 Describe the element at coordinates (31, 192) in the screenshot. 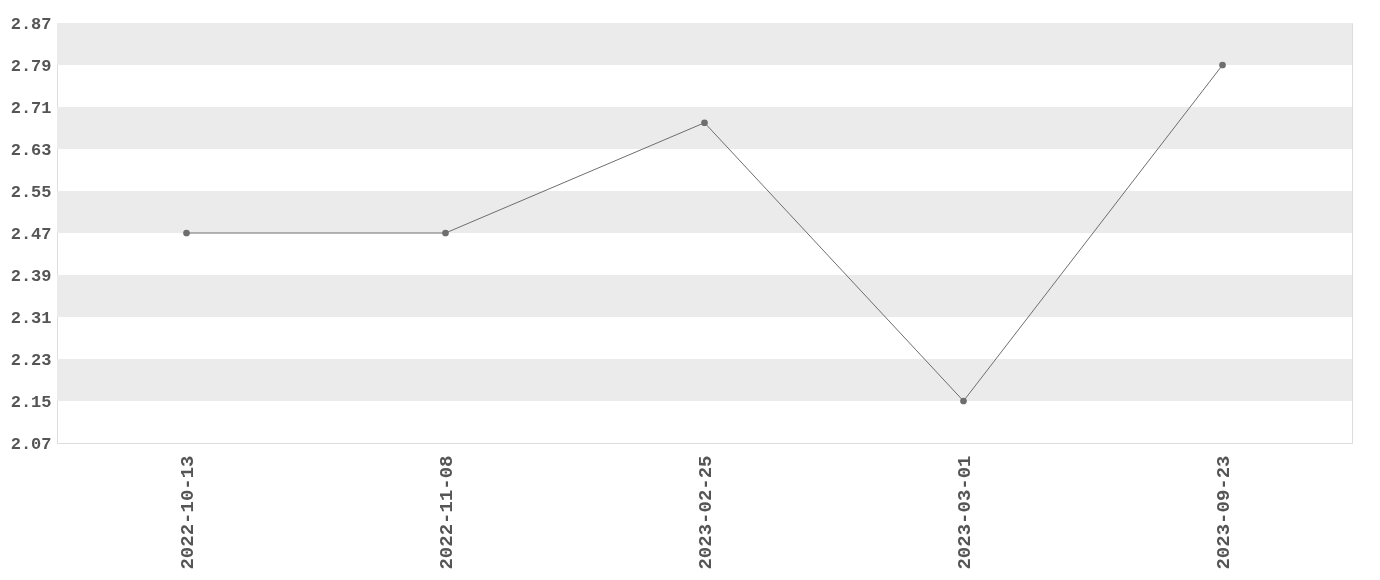

I see `y-tick-label: 2.55` at that location.